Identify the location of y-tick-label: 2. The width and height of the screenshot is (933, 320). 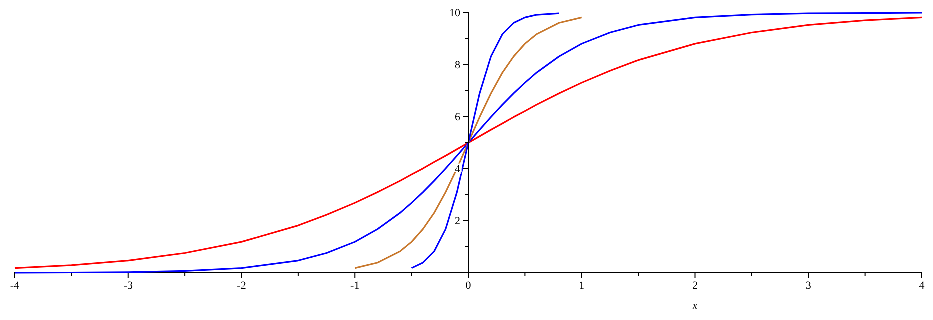
(457, 222).